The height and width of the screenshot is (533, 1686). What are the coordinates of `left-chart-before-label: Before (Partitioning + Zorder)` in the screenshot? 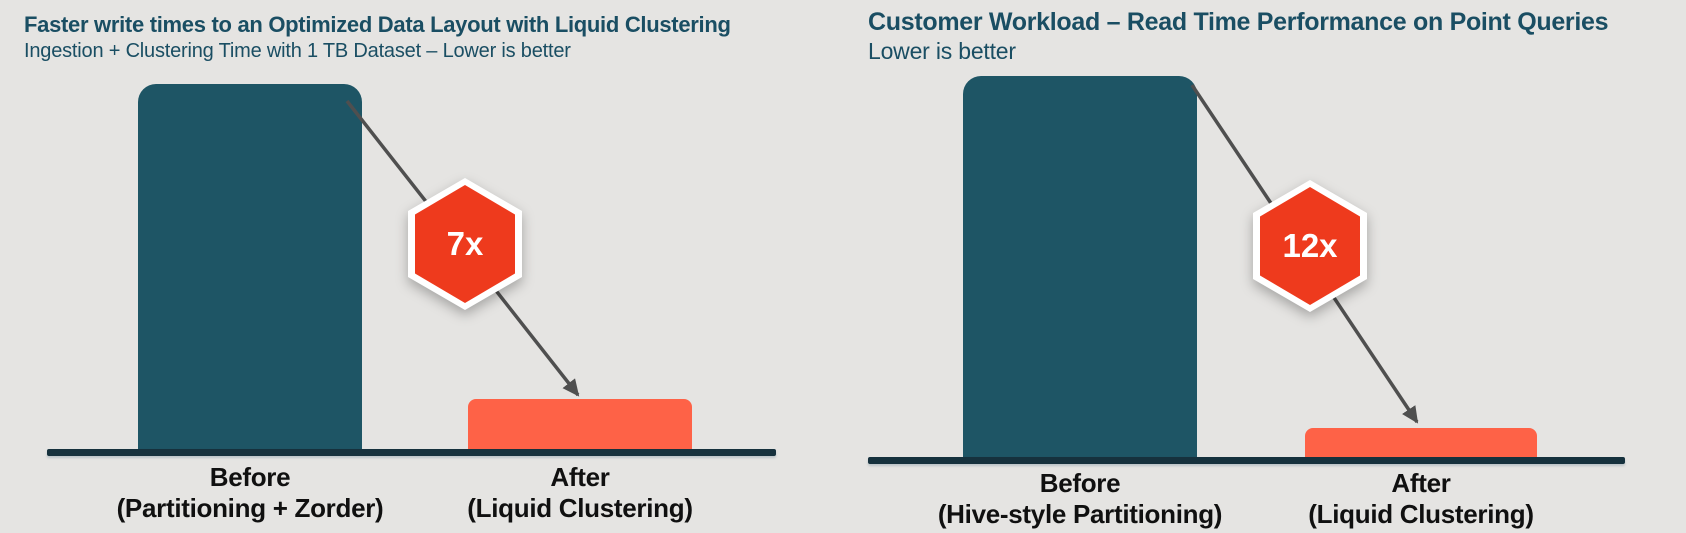 It's located at (250, 493).